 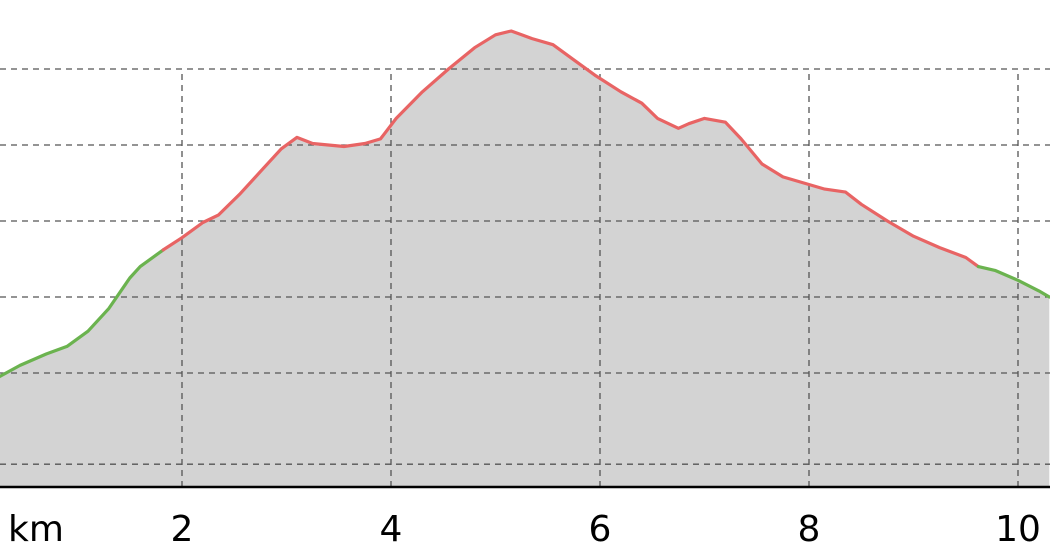 What do you see at coordinates (182, 529) in the screenshot?
I see `x-tick-label: 2` at bounding box center [182, 529].